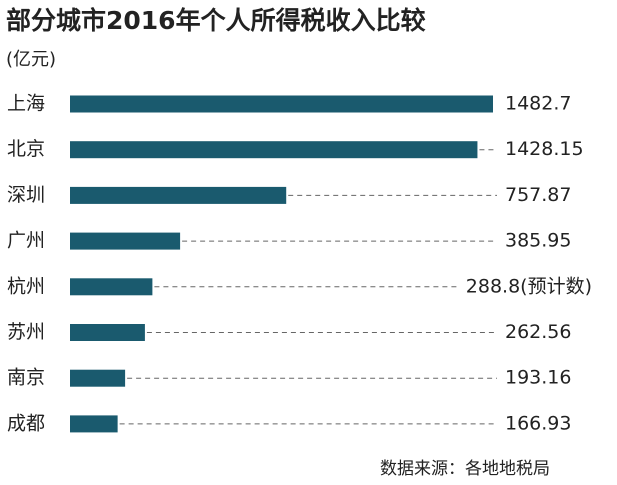 The image size is (617, 485). I want to click on value-label: 288.8(预计数), so click(529, 286).